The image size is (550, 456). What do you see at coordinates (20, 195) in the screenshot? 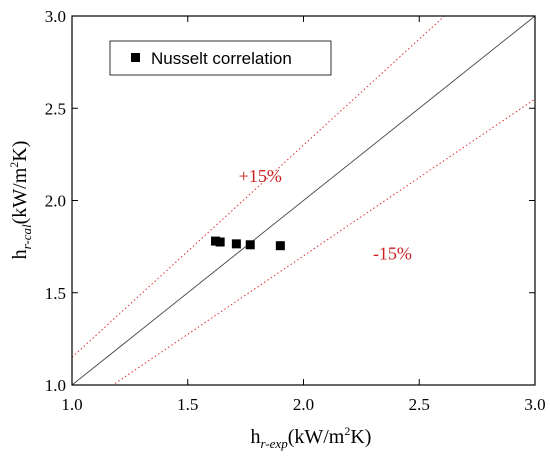
I see `y-label-unit-pre: (kW/m` at bounding box center [20, 195].